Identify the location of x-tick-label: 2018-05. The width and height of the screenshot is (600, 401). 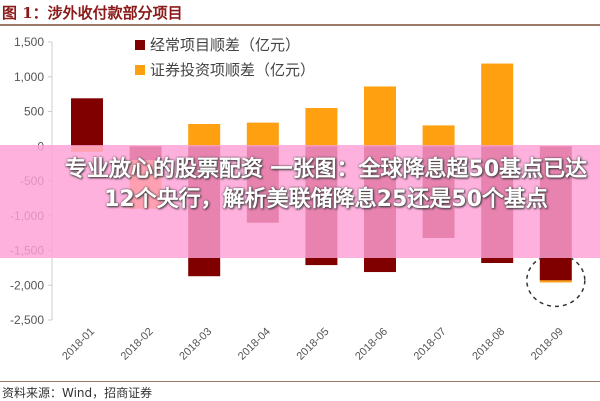
(312, 344).